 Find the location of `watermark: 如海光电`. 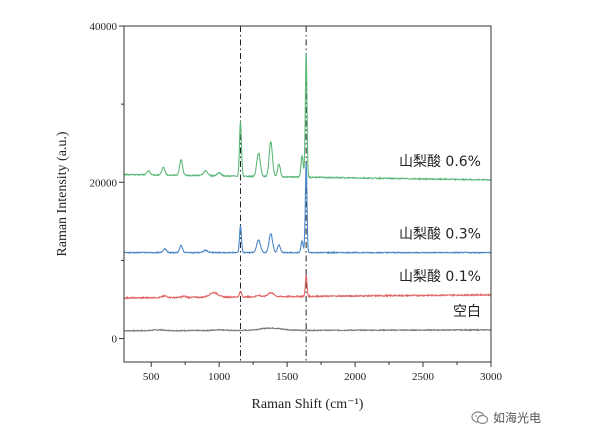

watermark: 如海光电 is located at coordinates (506, 417).